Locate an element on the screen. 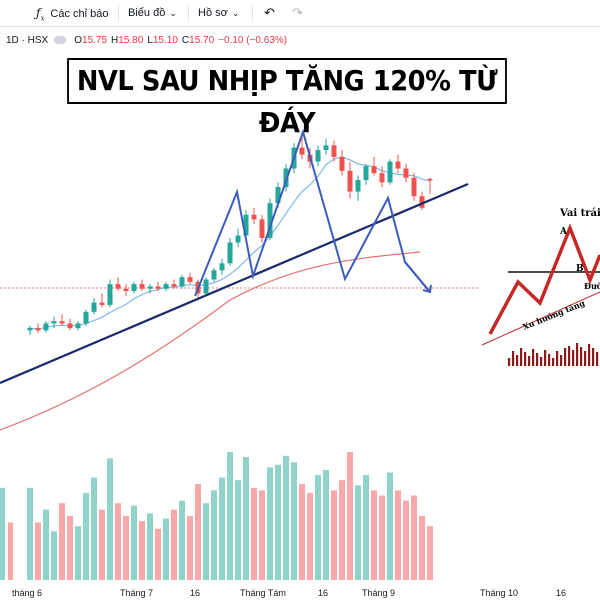 The height and width of the screenshot is (600, 600). x-tick-label: Tháng 10 is located at coordinates (499, 593).